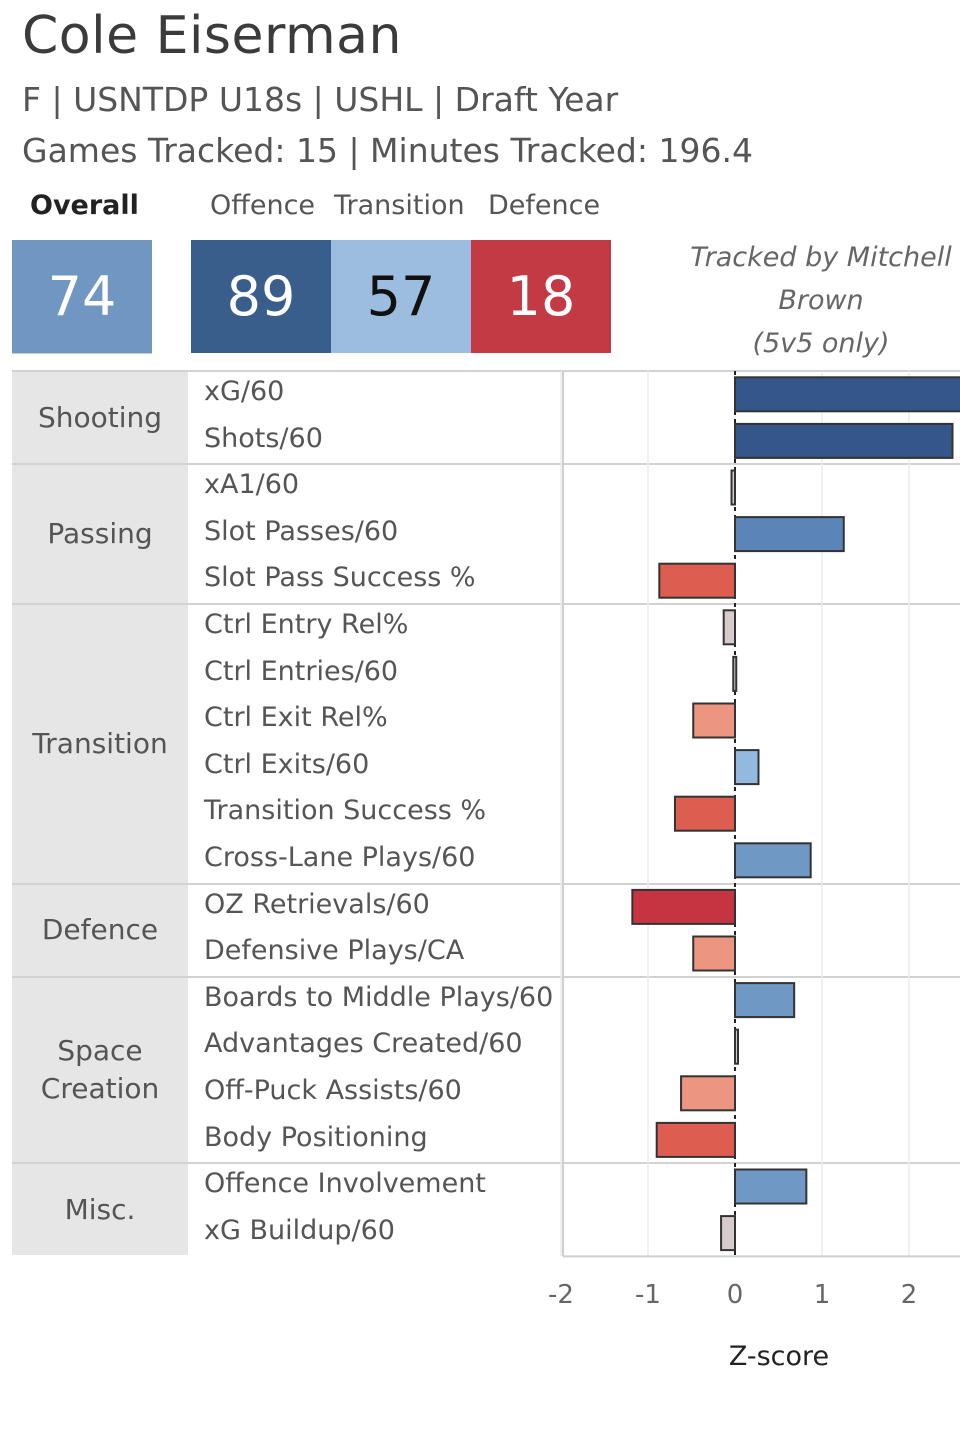 This screenshot has width=960, height=1430. What do you see at coordinates (345, 811) in the screenshot?
I see `metric-label: Transition Success %` at bounding box center [345, 811].